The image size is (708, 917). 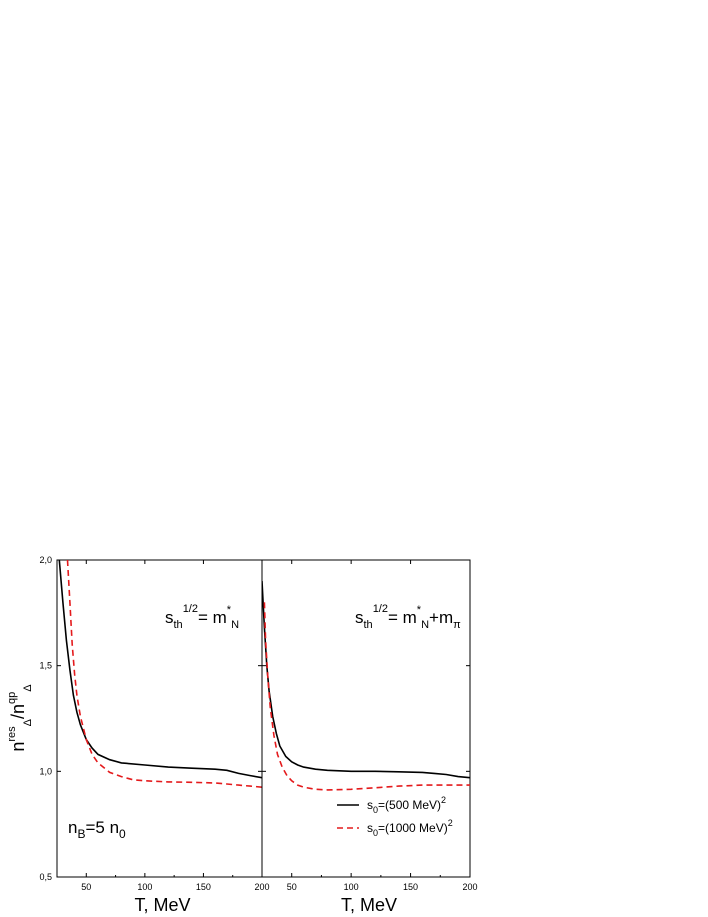 What do you see at coordinates (366, 696) in the screenshot?
I see `series-line-dashed` at bounding box center [366, 696].